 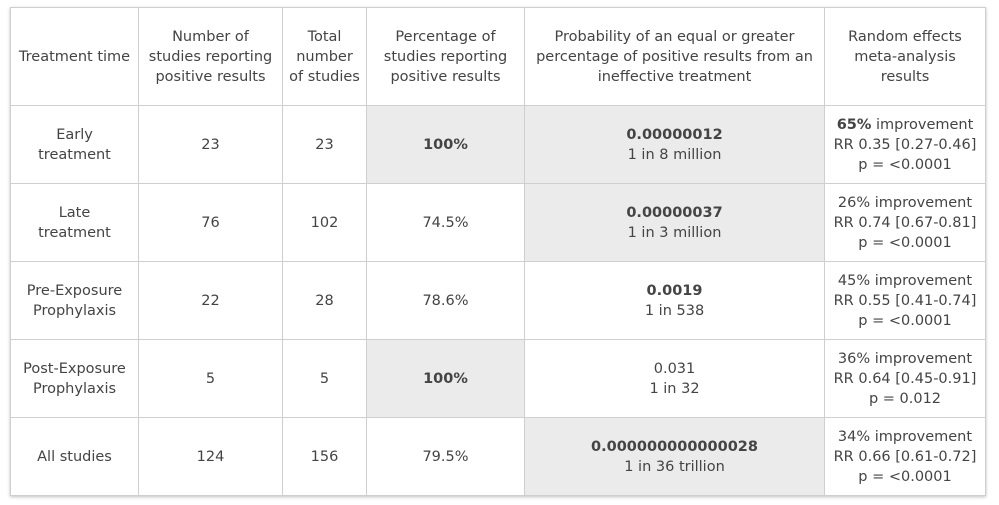 What do you see at coordinates (324, 144) in the screenshot?
I see `total-cell: 23` at bounding box center [324, 144].